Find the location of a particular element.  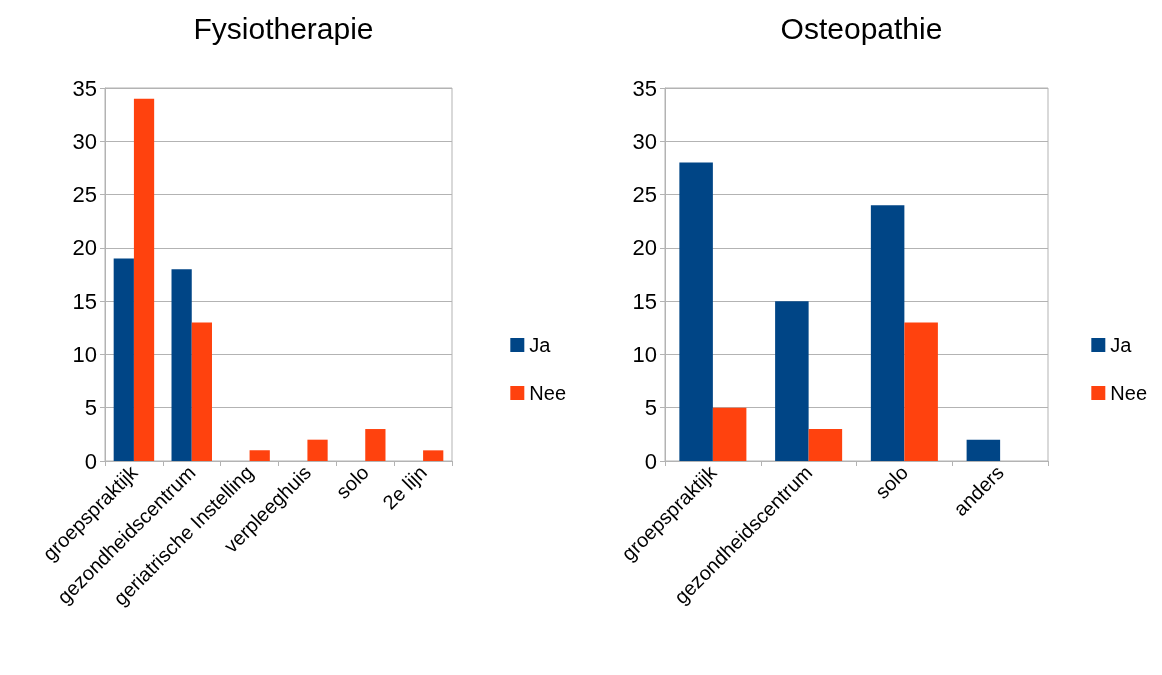

chart-title: Osteopathie is located at coordinates (861, 28).